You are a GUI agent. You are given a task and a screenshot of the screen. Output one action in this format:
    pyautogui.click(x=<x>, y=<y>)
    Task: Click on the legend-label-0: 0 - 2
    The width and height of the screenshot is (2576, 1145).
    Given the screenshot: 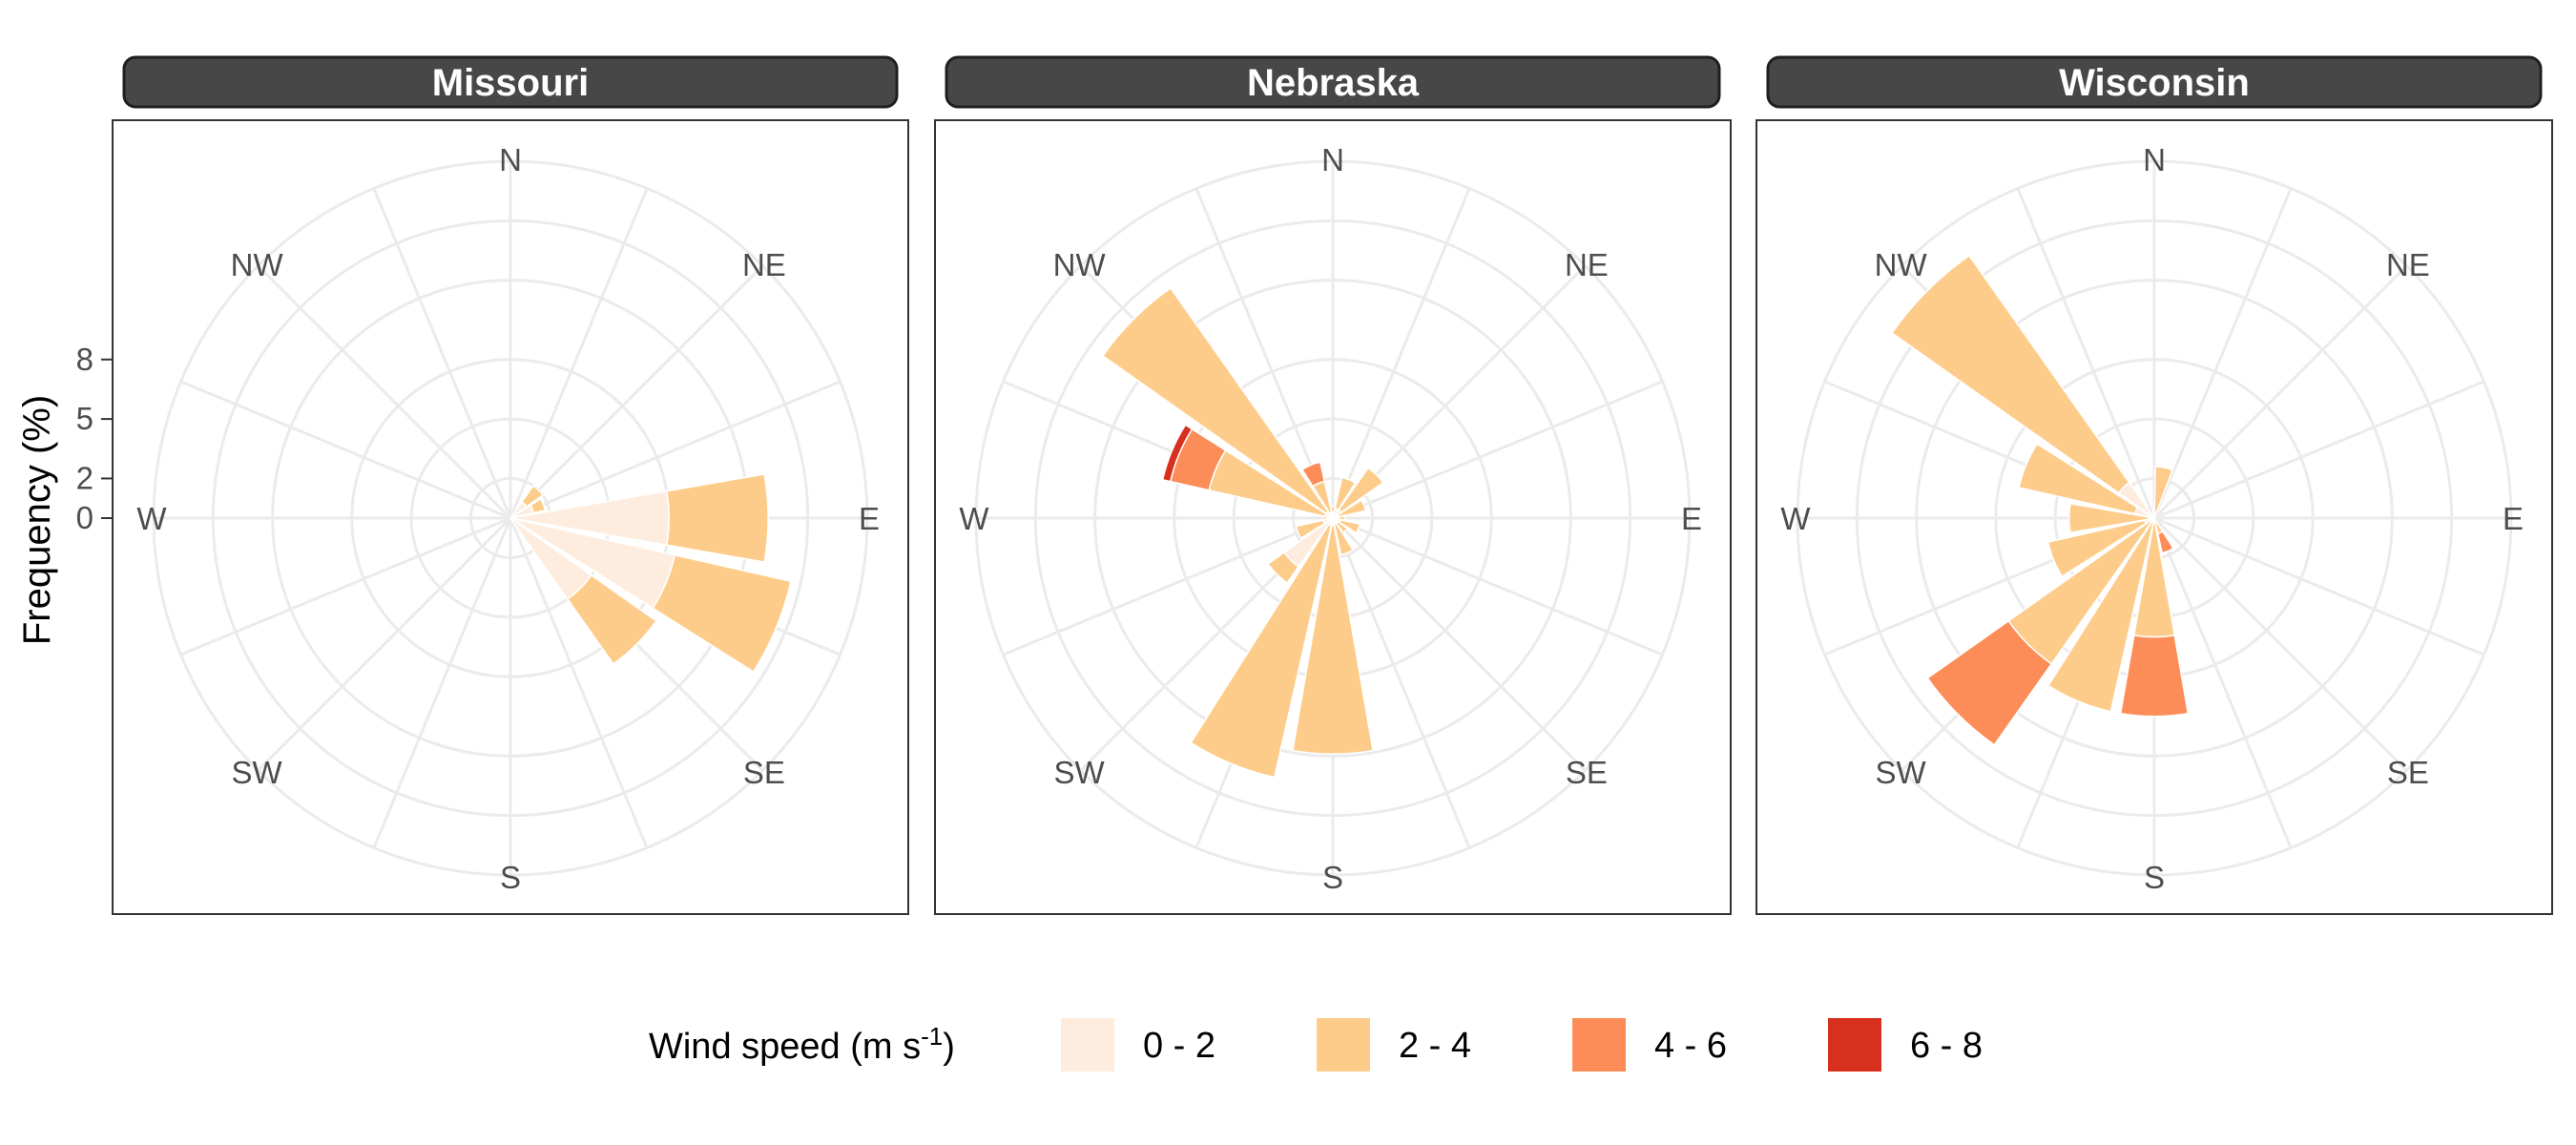 What is the action you would take?
    pyautogui.click(x=1179, y=1046)
    